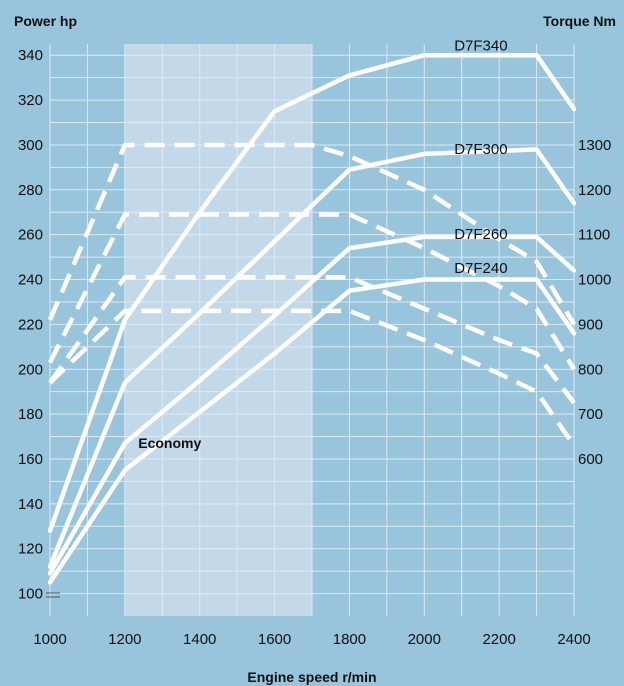 The width and height of the screenshot is (624, 686). What do you see at coordinates (594, 280) in the screenshot?
I see `y-tick-label-right: 1000` at bounding box center [594, 280].